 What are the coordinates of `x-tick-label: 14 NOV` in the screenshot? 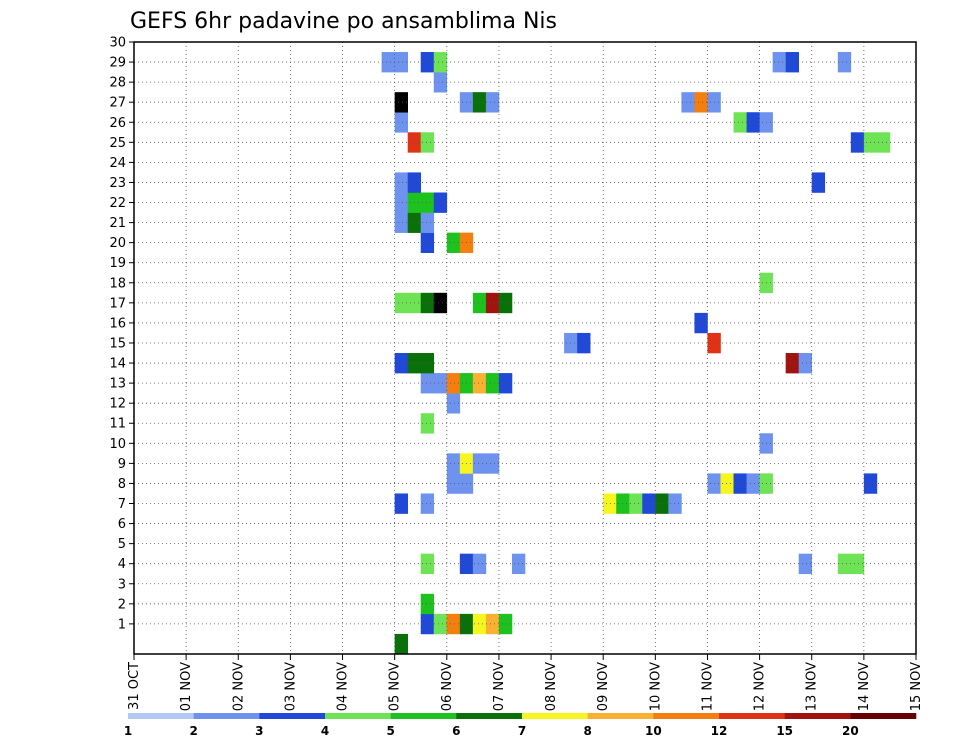 It's located at (864, 686).